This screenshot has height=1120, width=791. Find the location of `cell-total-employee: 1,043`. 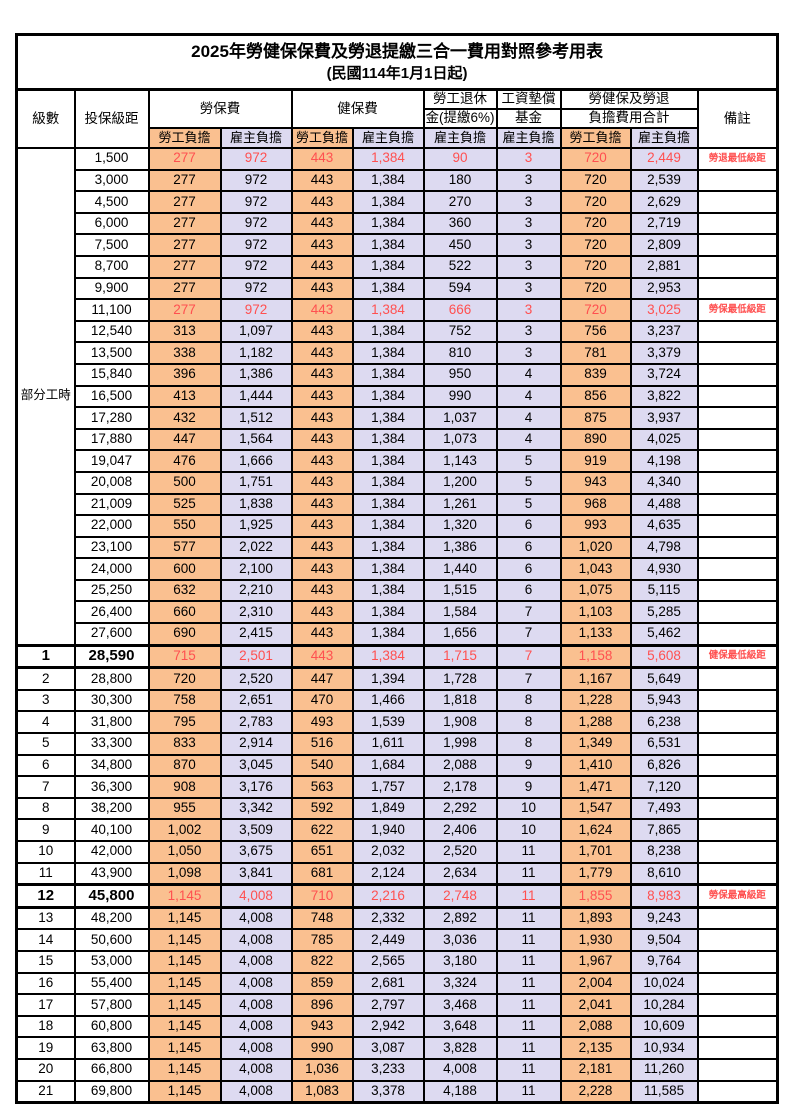

cell-total-employee: 1,043 is located at coordinates (595, 569).